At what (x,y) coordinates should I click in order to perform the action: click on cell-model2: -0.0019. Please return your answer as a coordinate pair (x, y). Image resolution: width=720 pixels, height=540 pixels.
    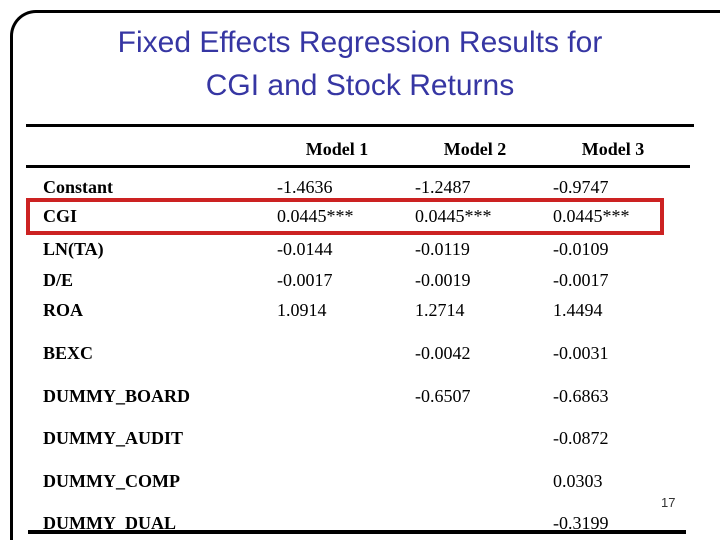
    Looking at the image, I should click on (443, 280).